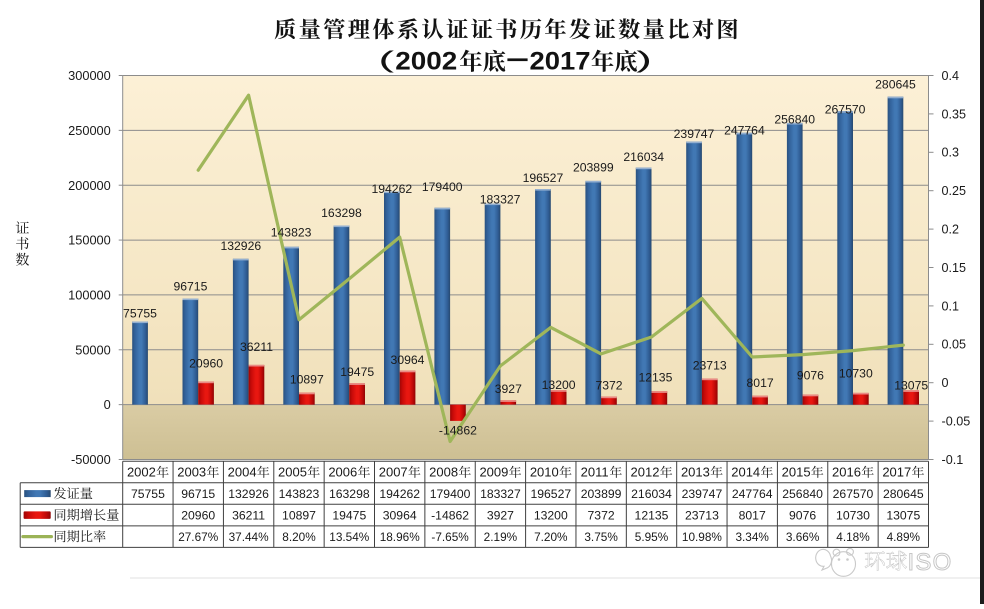  Describe the element at coordinates (89, 185) in the screenshot. I see `svg-text: 200000` at that location.